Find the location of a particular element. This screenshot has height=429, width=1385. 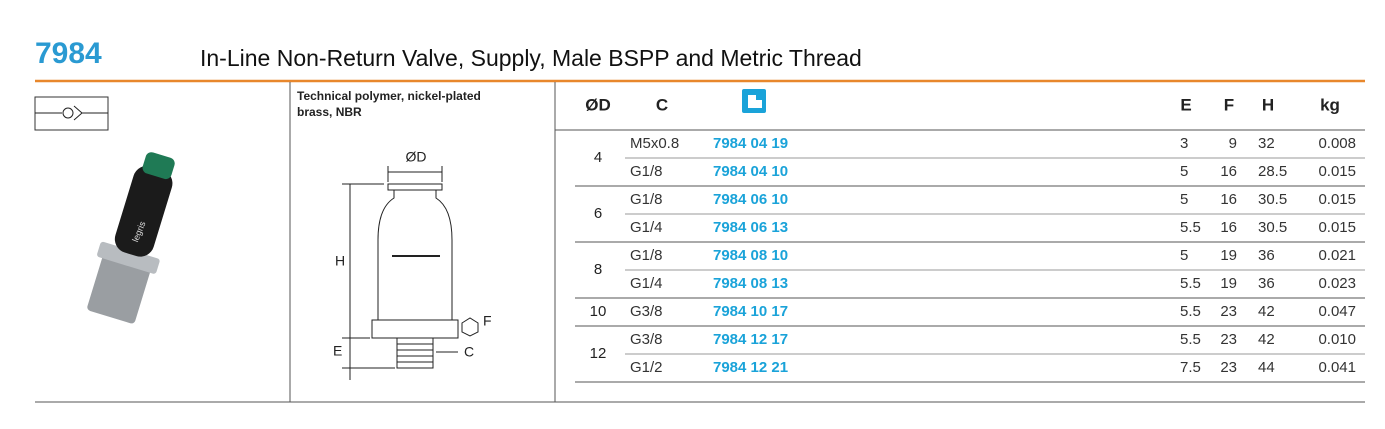

cell: 0.010 is located at coordinates (1337, 339).